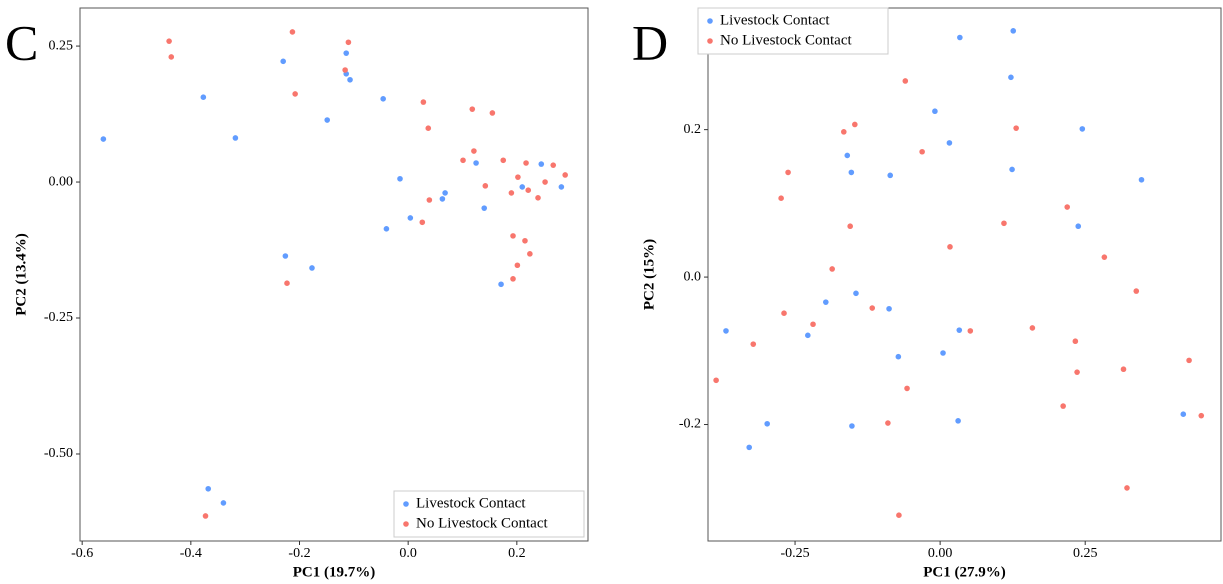 Image resolution: width=1223 pixels, height=584 pixels. I want to click on x-axis-title: PC1 (27.9%), so click(964, 572).